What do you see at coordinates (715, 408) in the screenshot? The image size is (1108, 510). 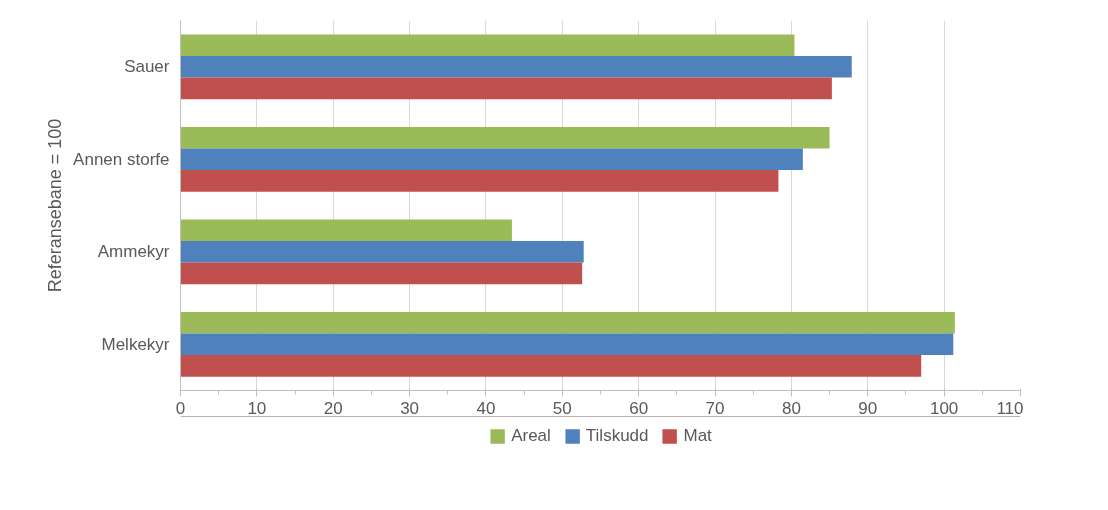 I see `x-tick-label: 70` at bounding box center [715, 408].